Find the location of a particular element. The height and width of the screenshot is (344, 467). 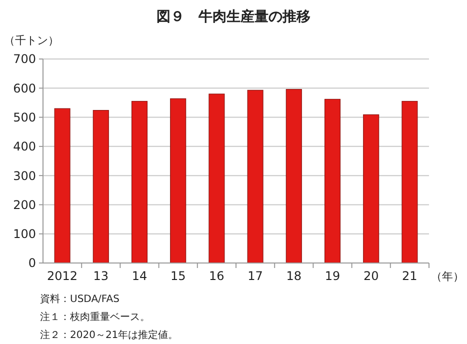

y-axis-title: （千トン） is located at coordinates (31, 40).